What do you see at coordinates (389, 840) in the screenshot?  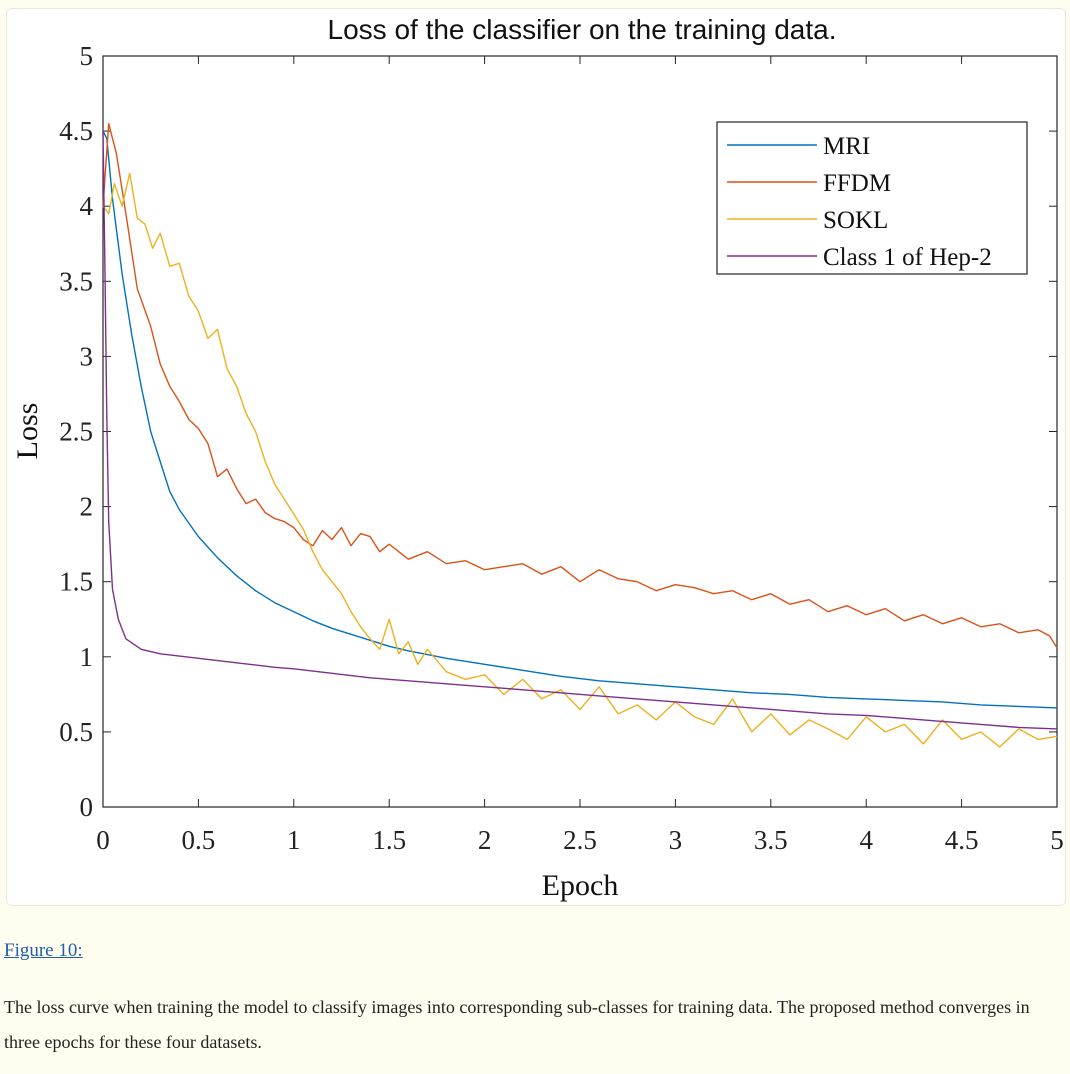 I see `x-tick-label: 1.5` at bounding box center [389, 840].